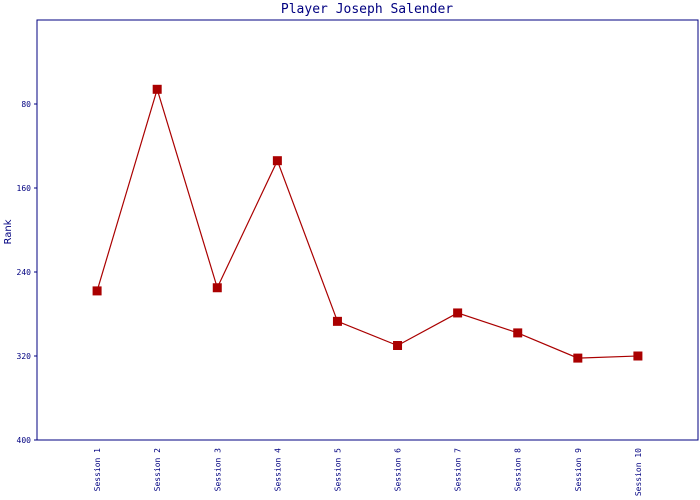 The height and width of the screenshot is (500, 700). What do you see at coordinates (26, 104) in the screenshot?
I see `y-tick-label: 80` at bounding box center [26, 104].